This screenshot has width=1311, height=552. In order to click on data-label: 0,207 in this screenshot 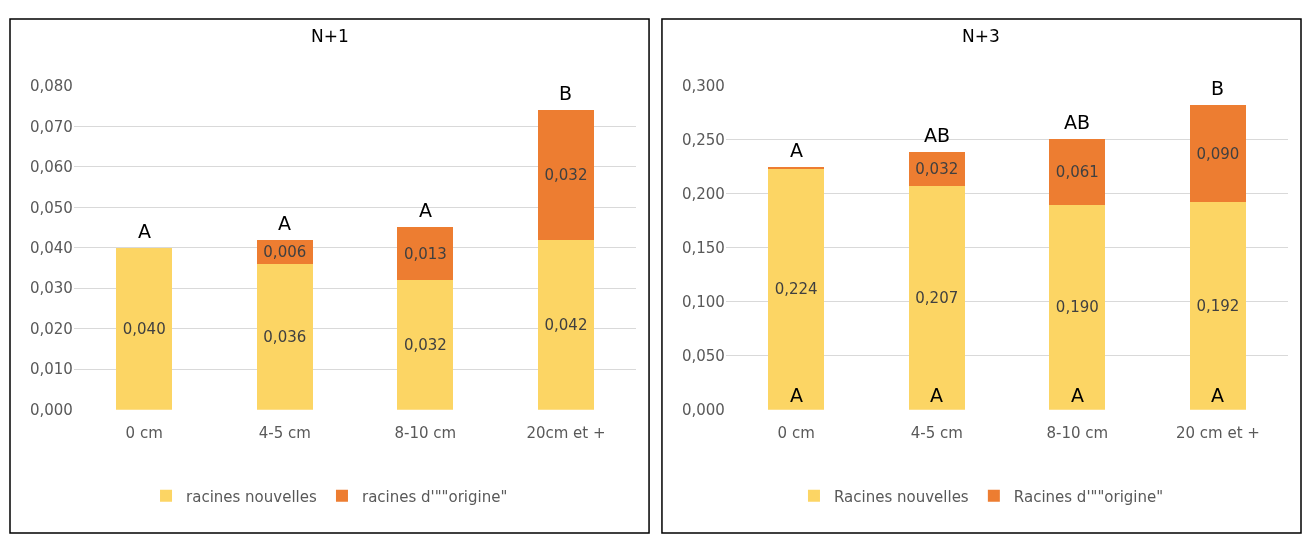, I will do `click(937, 297)`.